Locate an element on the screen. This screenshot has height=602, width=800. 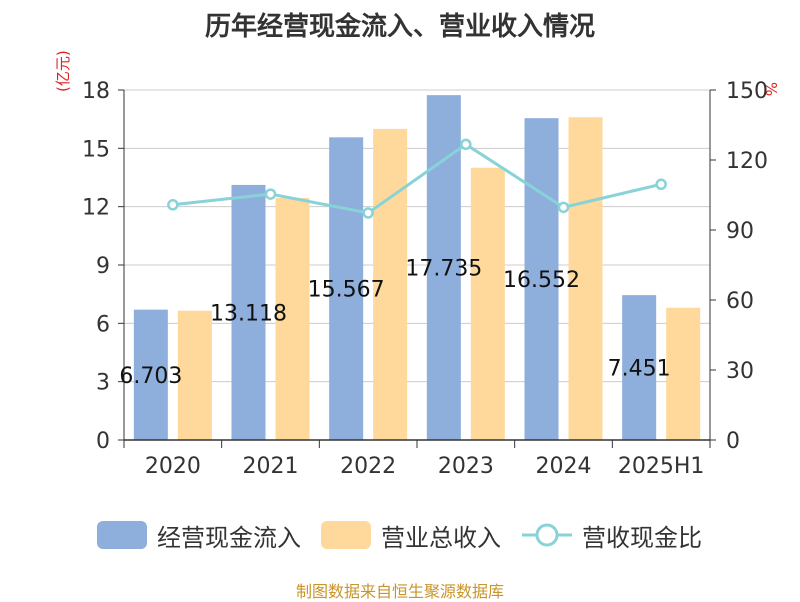
legend-line-icon is located at coordinates (547, 535).